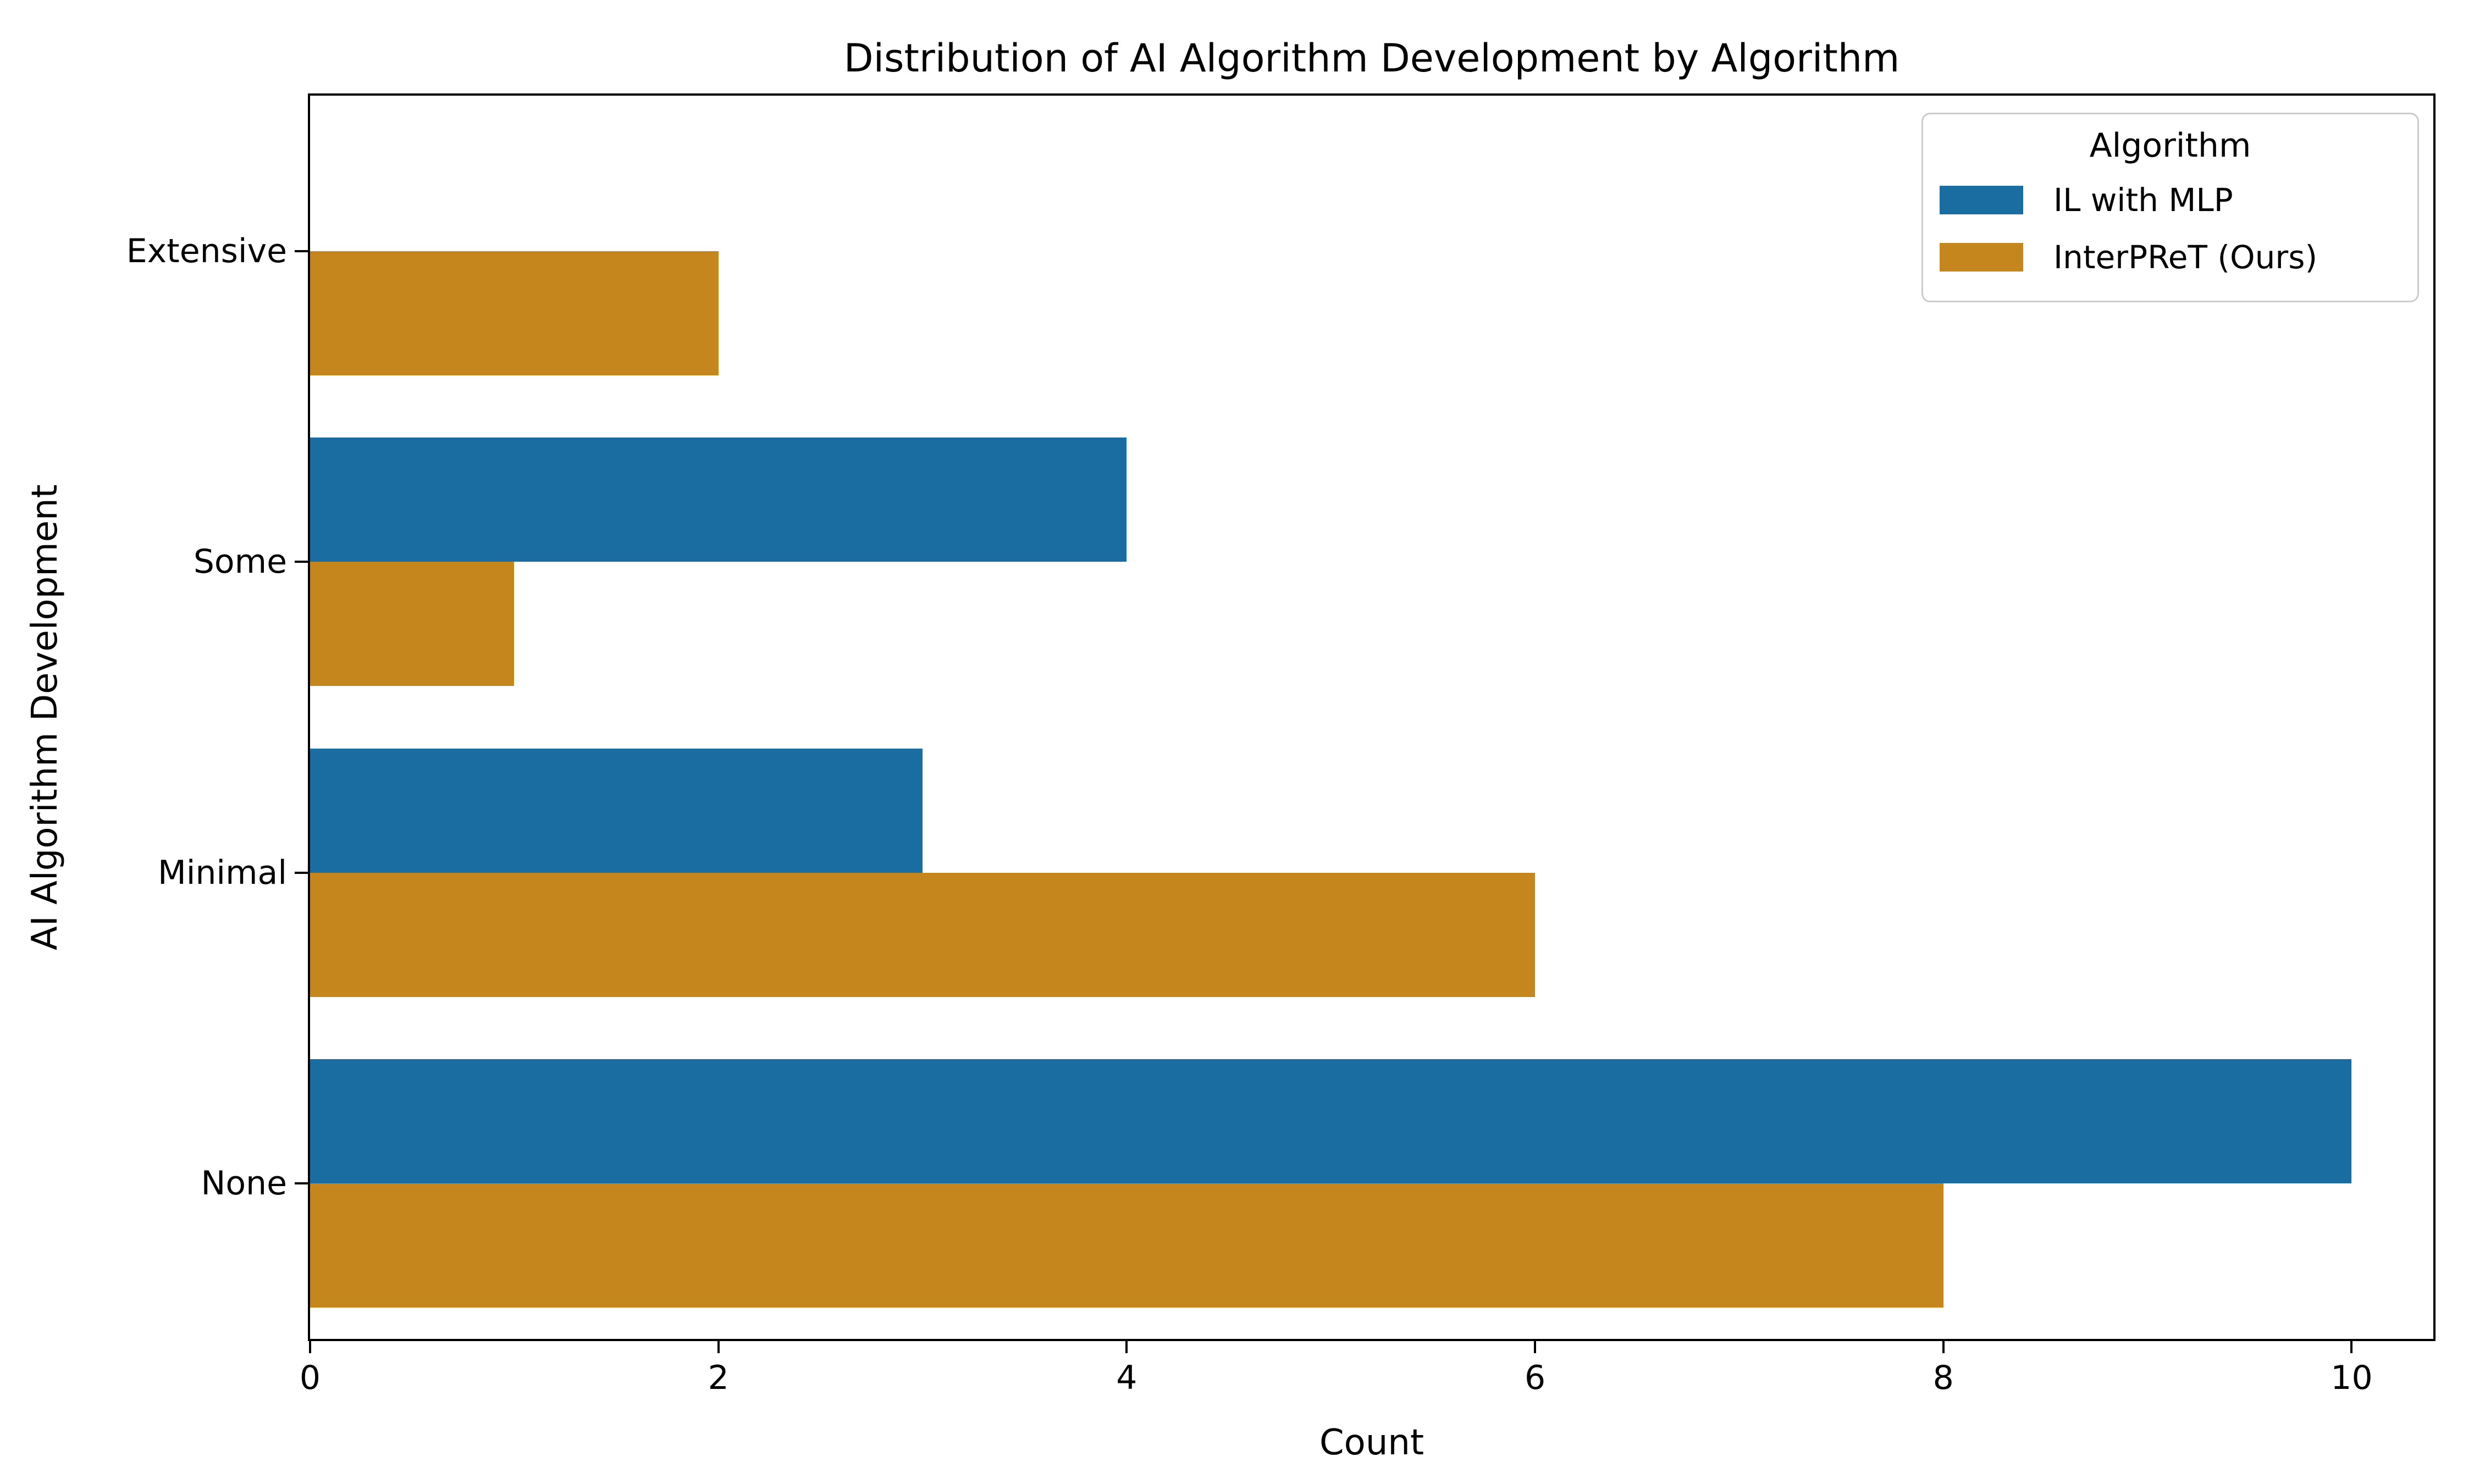  I want to click on x-tick-label: 4, so click(1126, 1378).